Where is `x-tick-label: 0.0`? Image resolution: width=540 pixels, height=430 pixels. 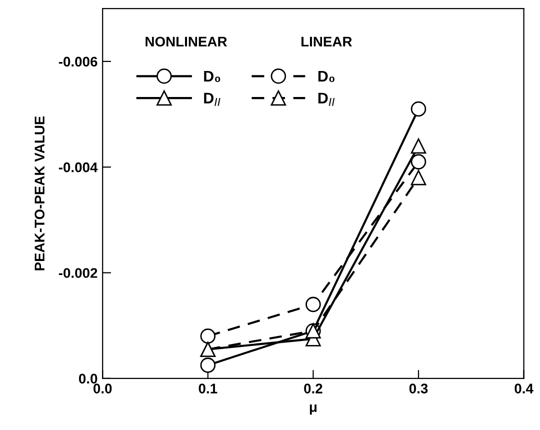
x-tick-label: 0.0 is located at coordinates (102, 389).